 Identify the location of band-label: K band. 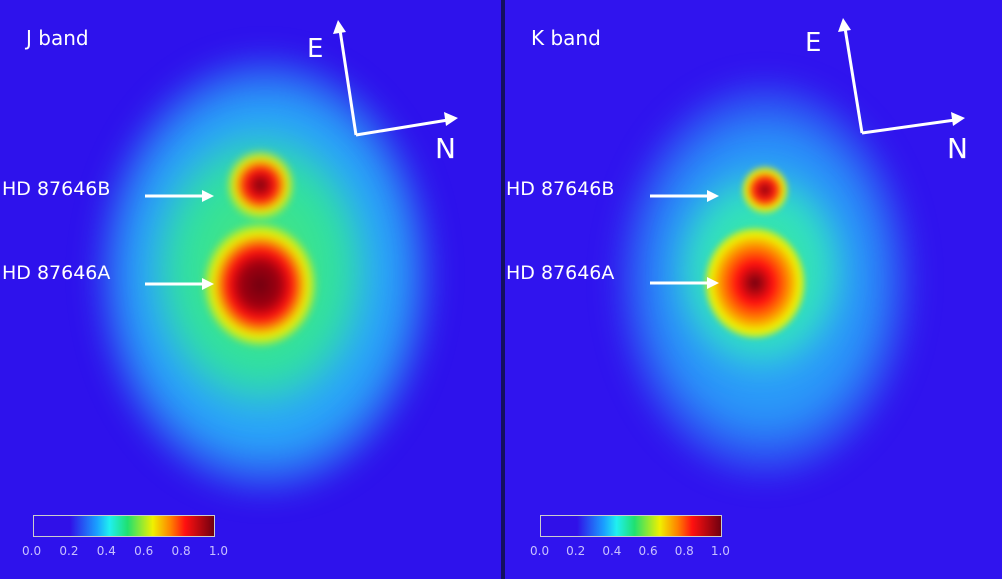
(566, 38).